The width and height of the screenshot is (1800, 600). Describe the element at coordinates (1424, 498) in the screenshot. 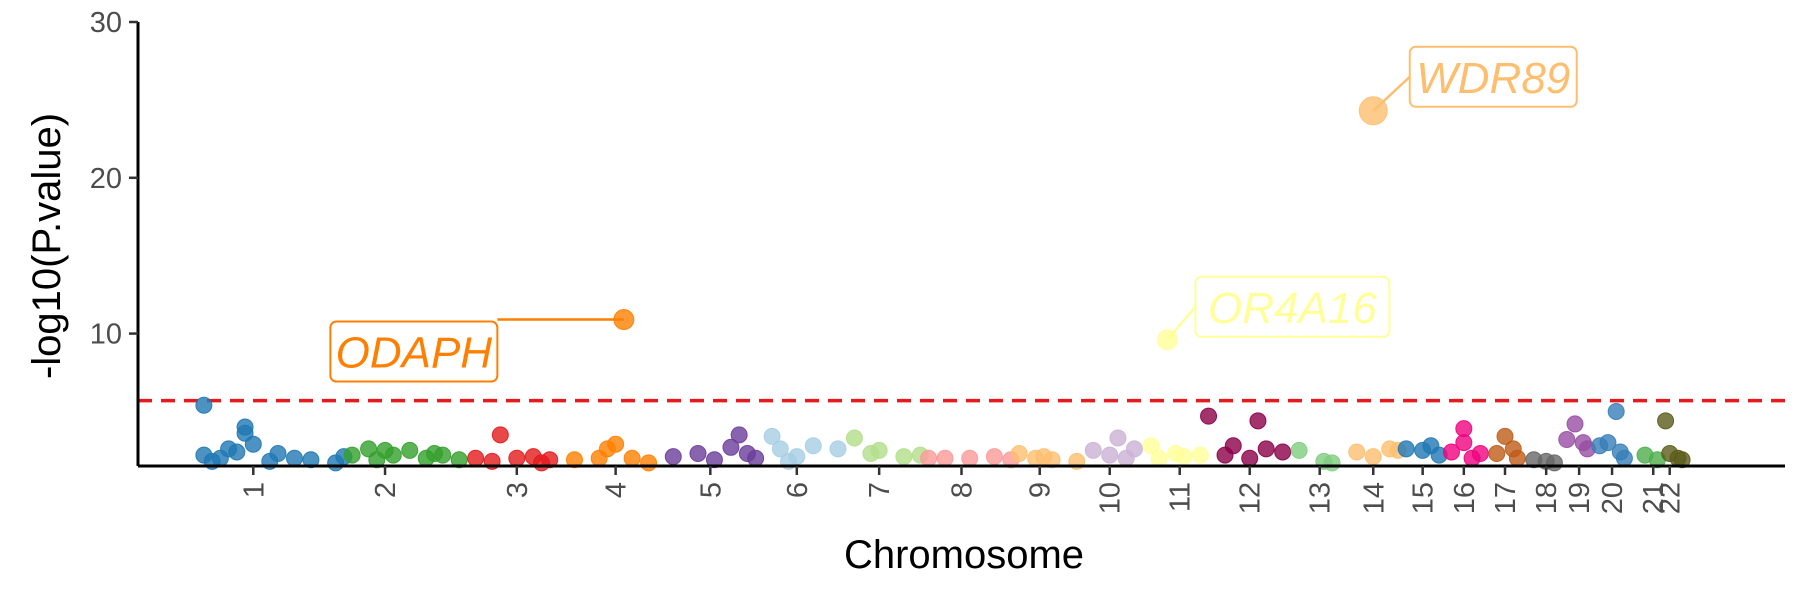

I see `x-tick-label-chr15: 15` at that location.